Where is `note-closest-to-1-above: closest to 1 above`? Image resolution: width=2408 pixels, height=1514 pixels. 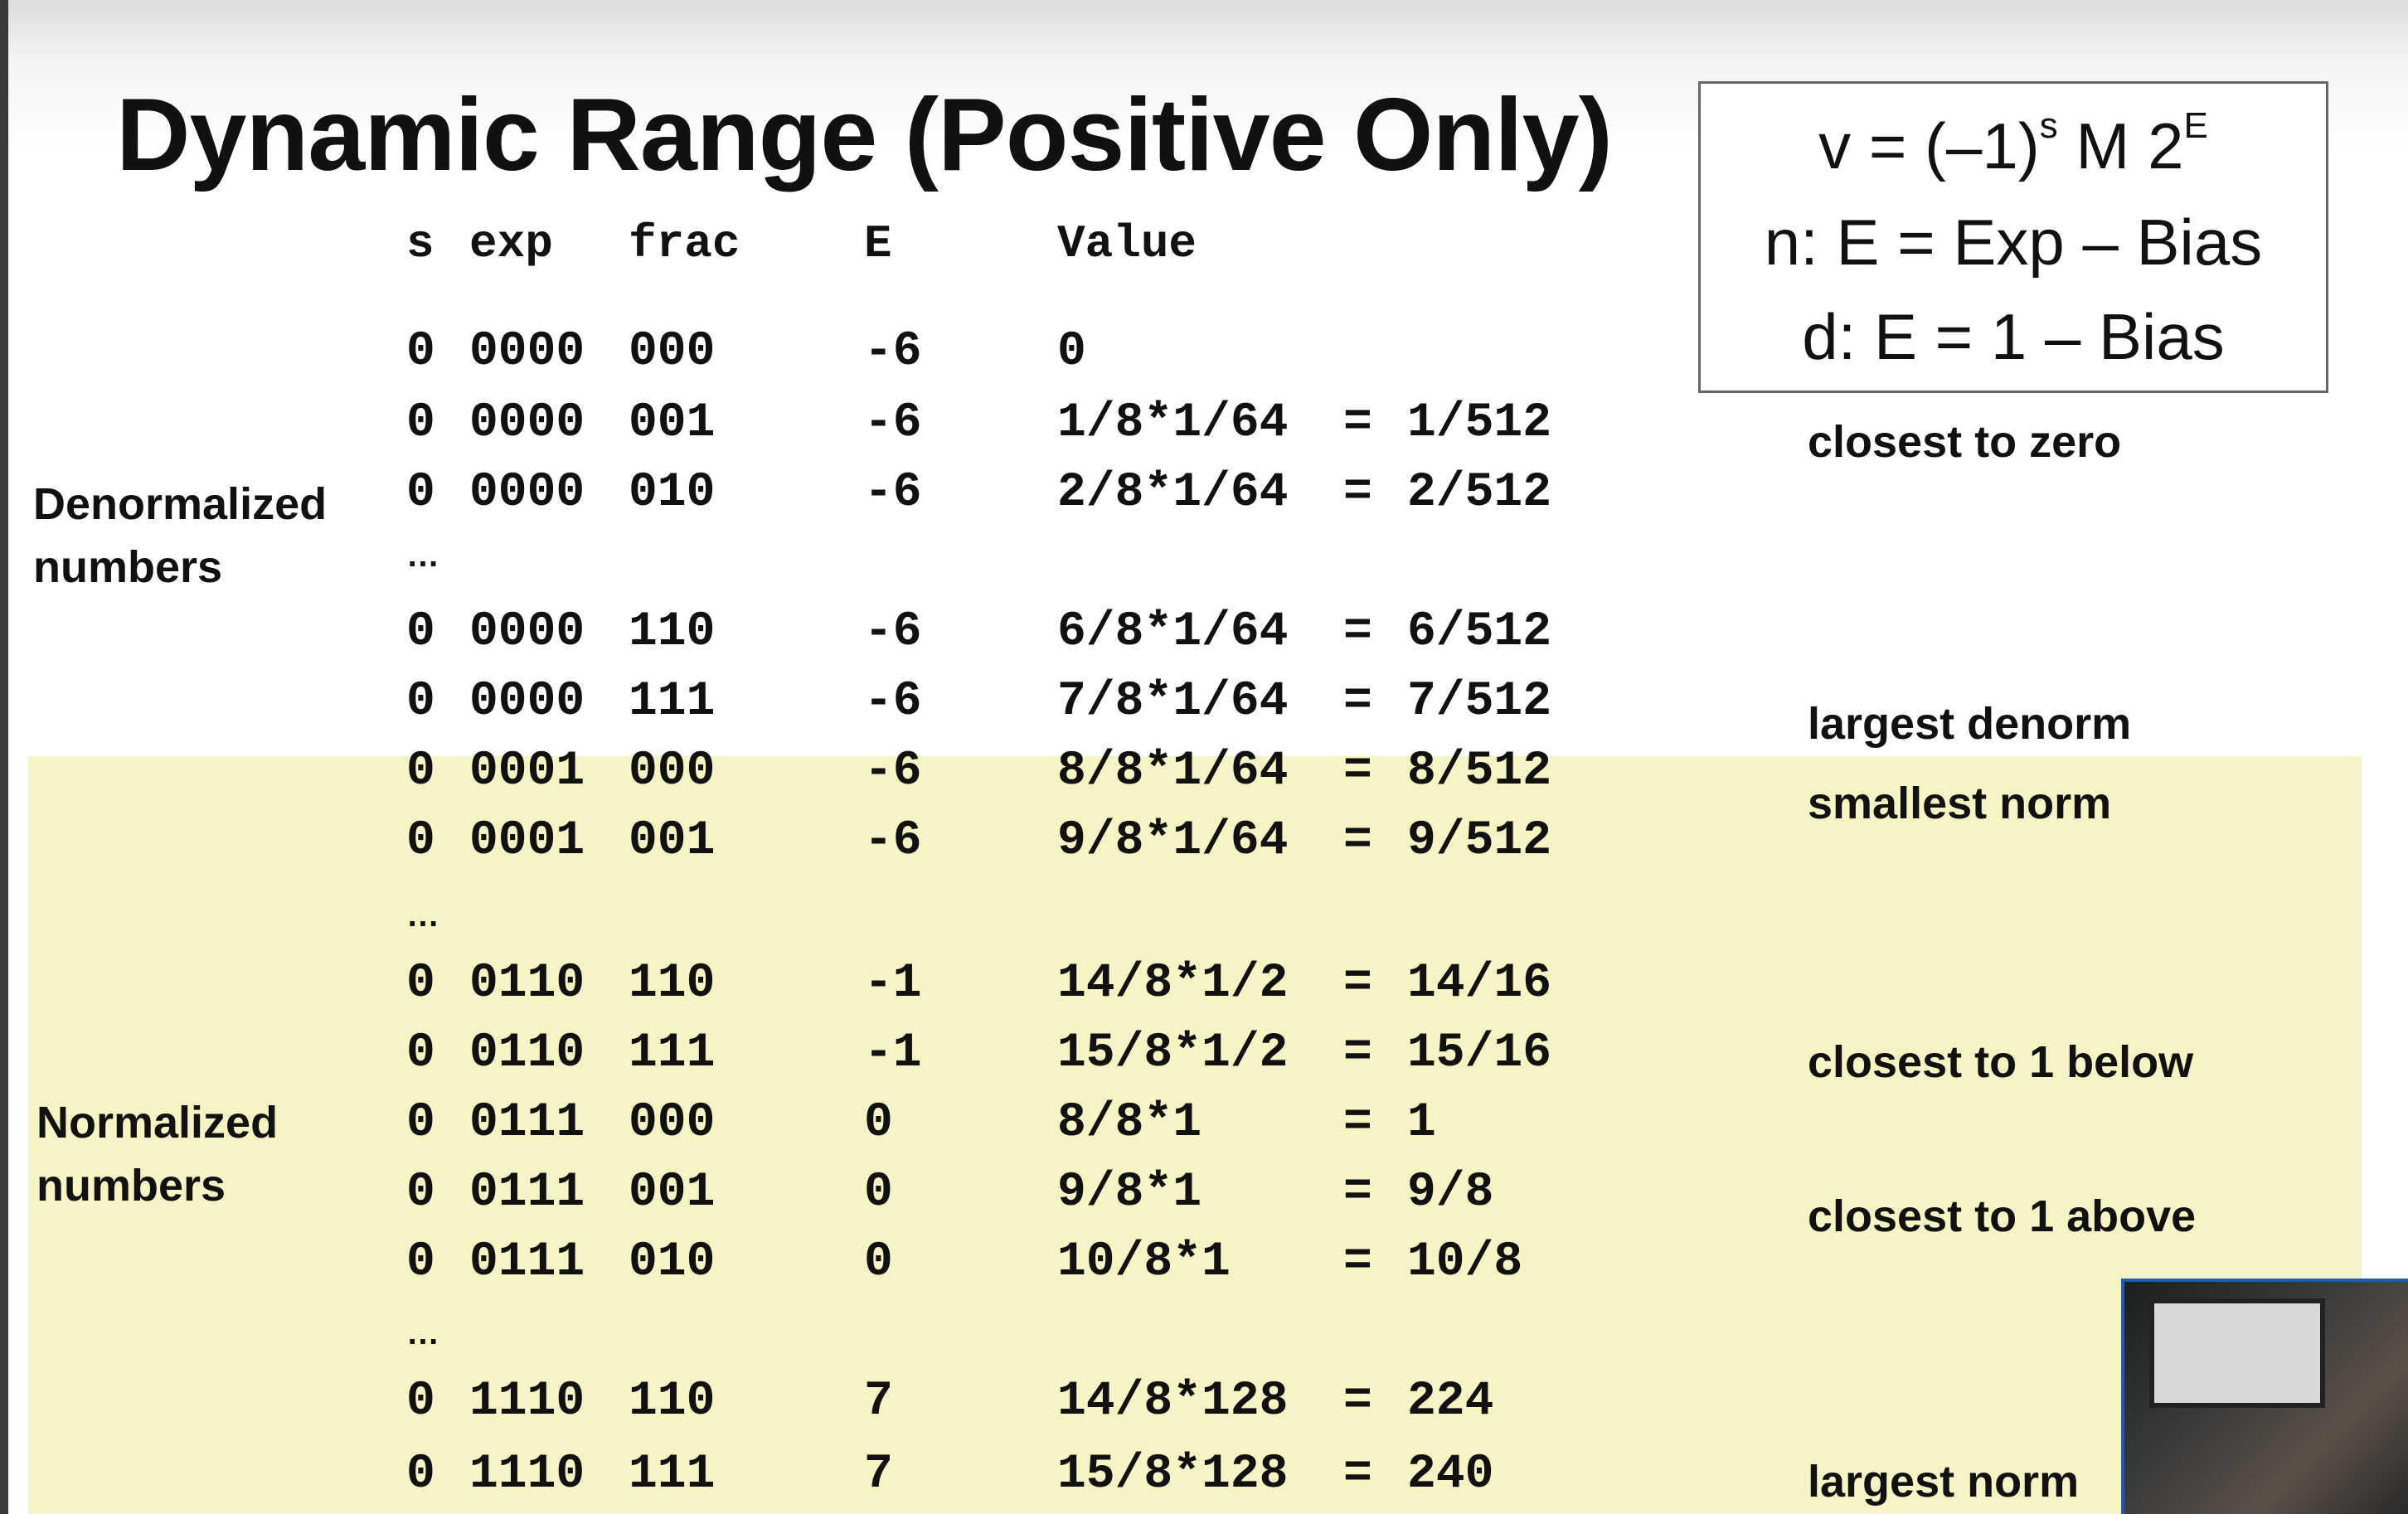
note-closest-to-1-above: closest to 1 above is located at coordinates (2003, 1216).